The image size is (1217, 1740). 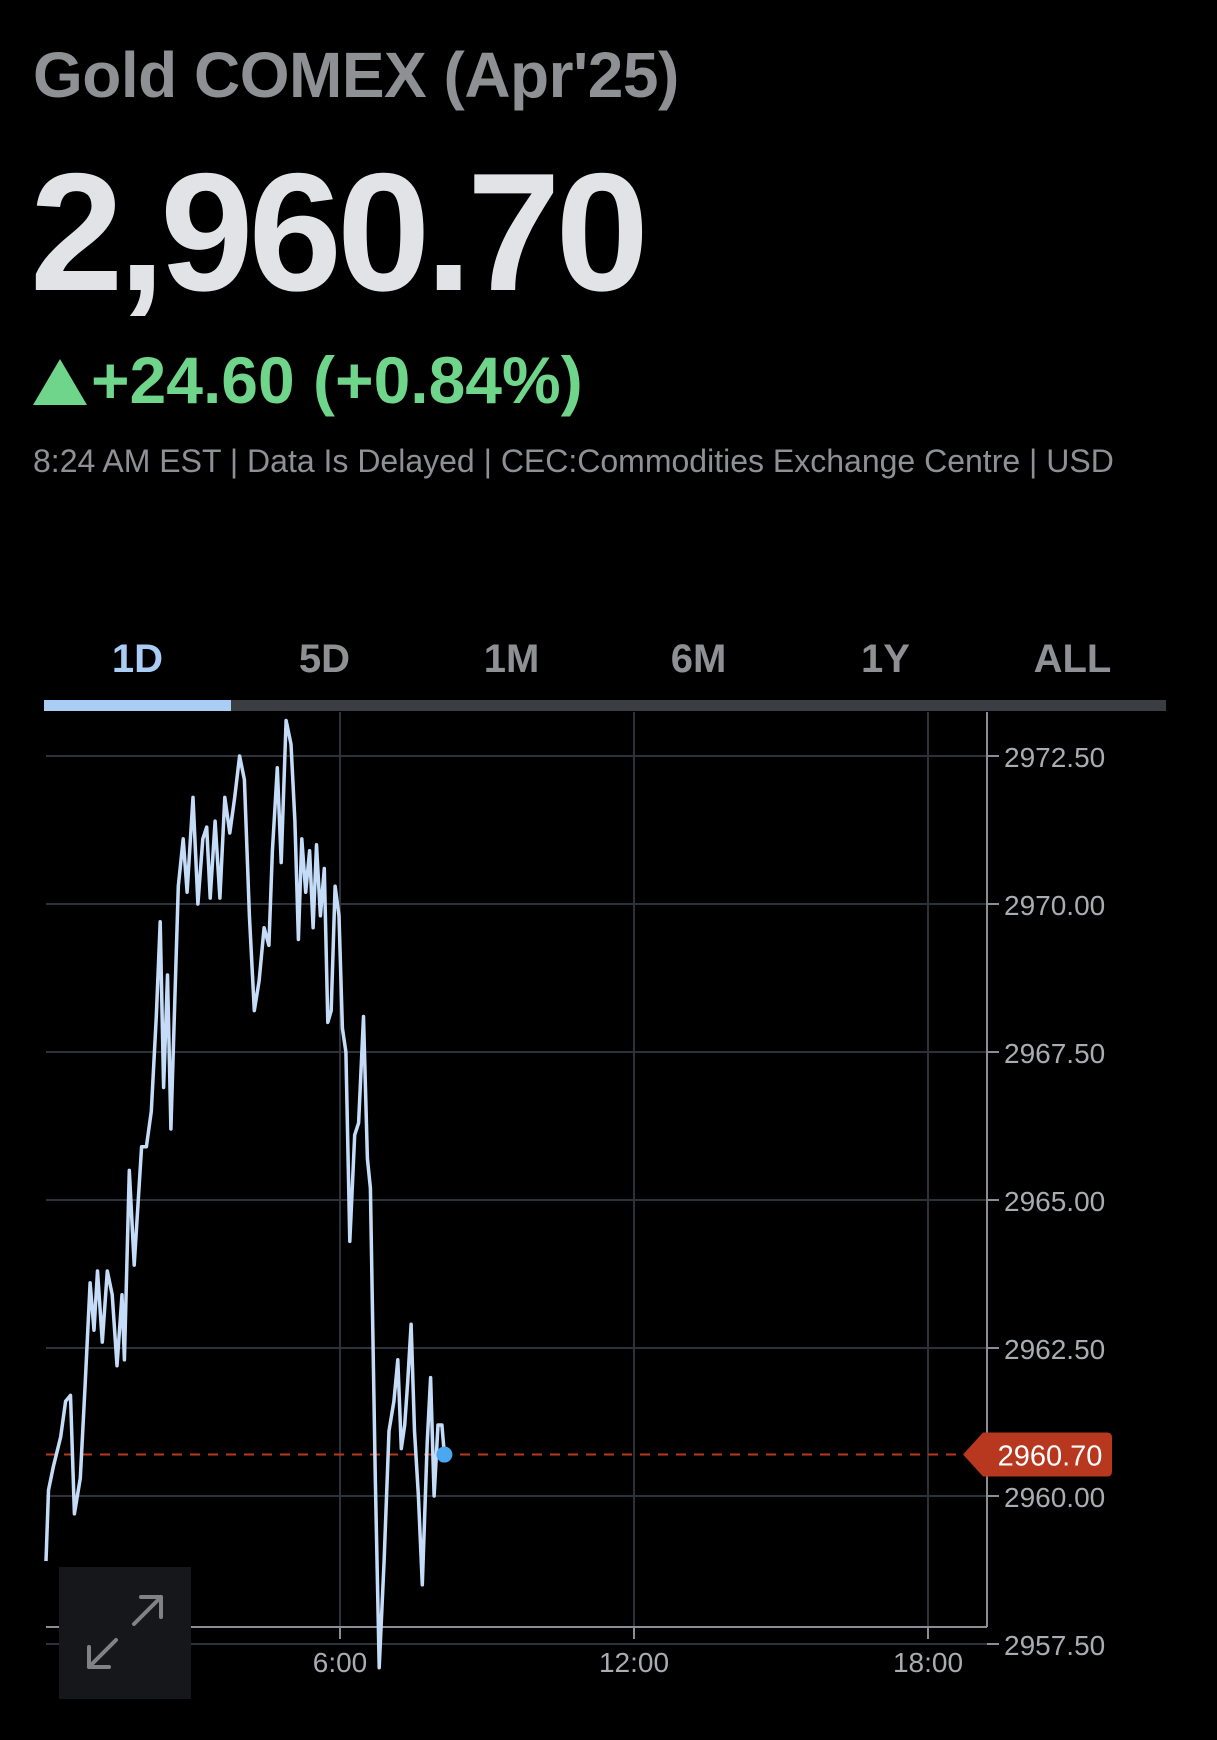 I want to click on last-price-tag, so click(x=1037, y=1454).